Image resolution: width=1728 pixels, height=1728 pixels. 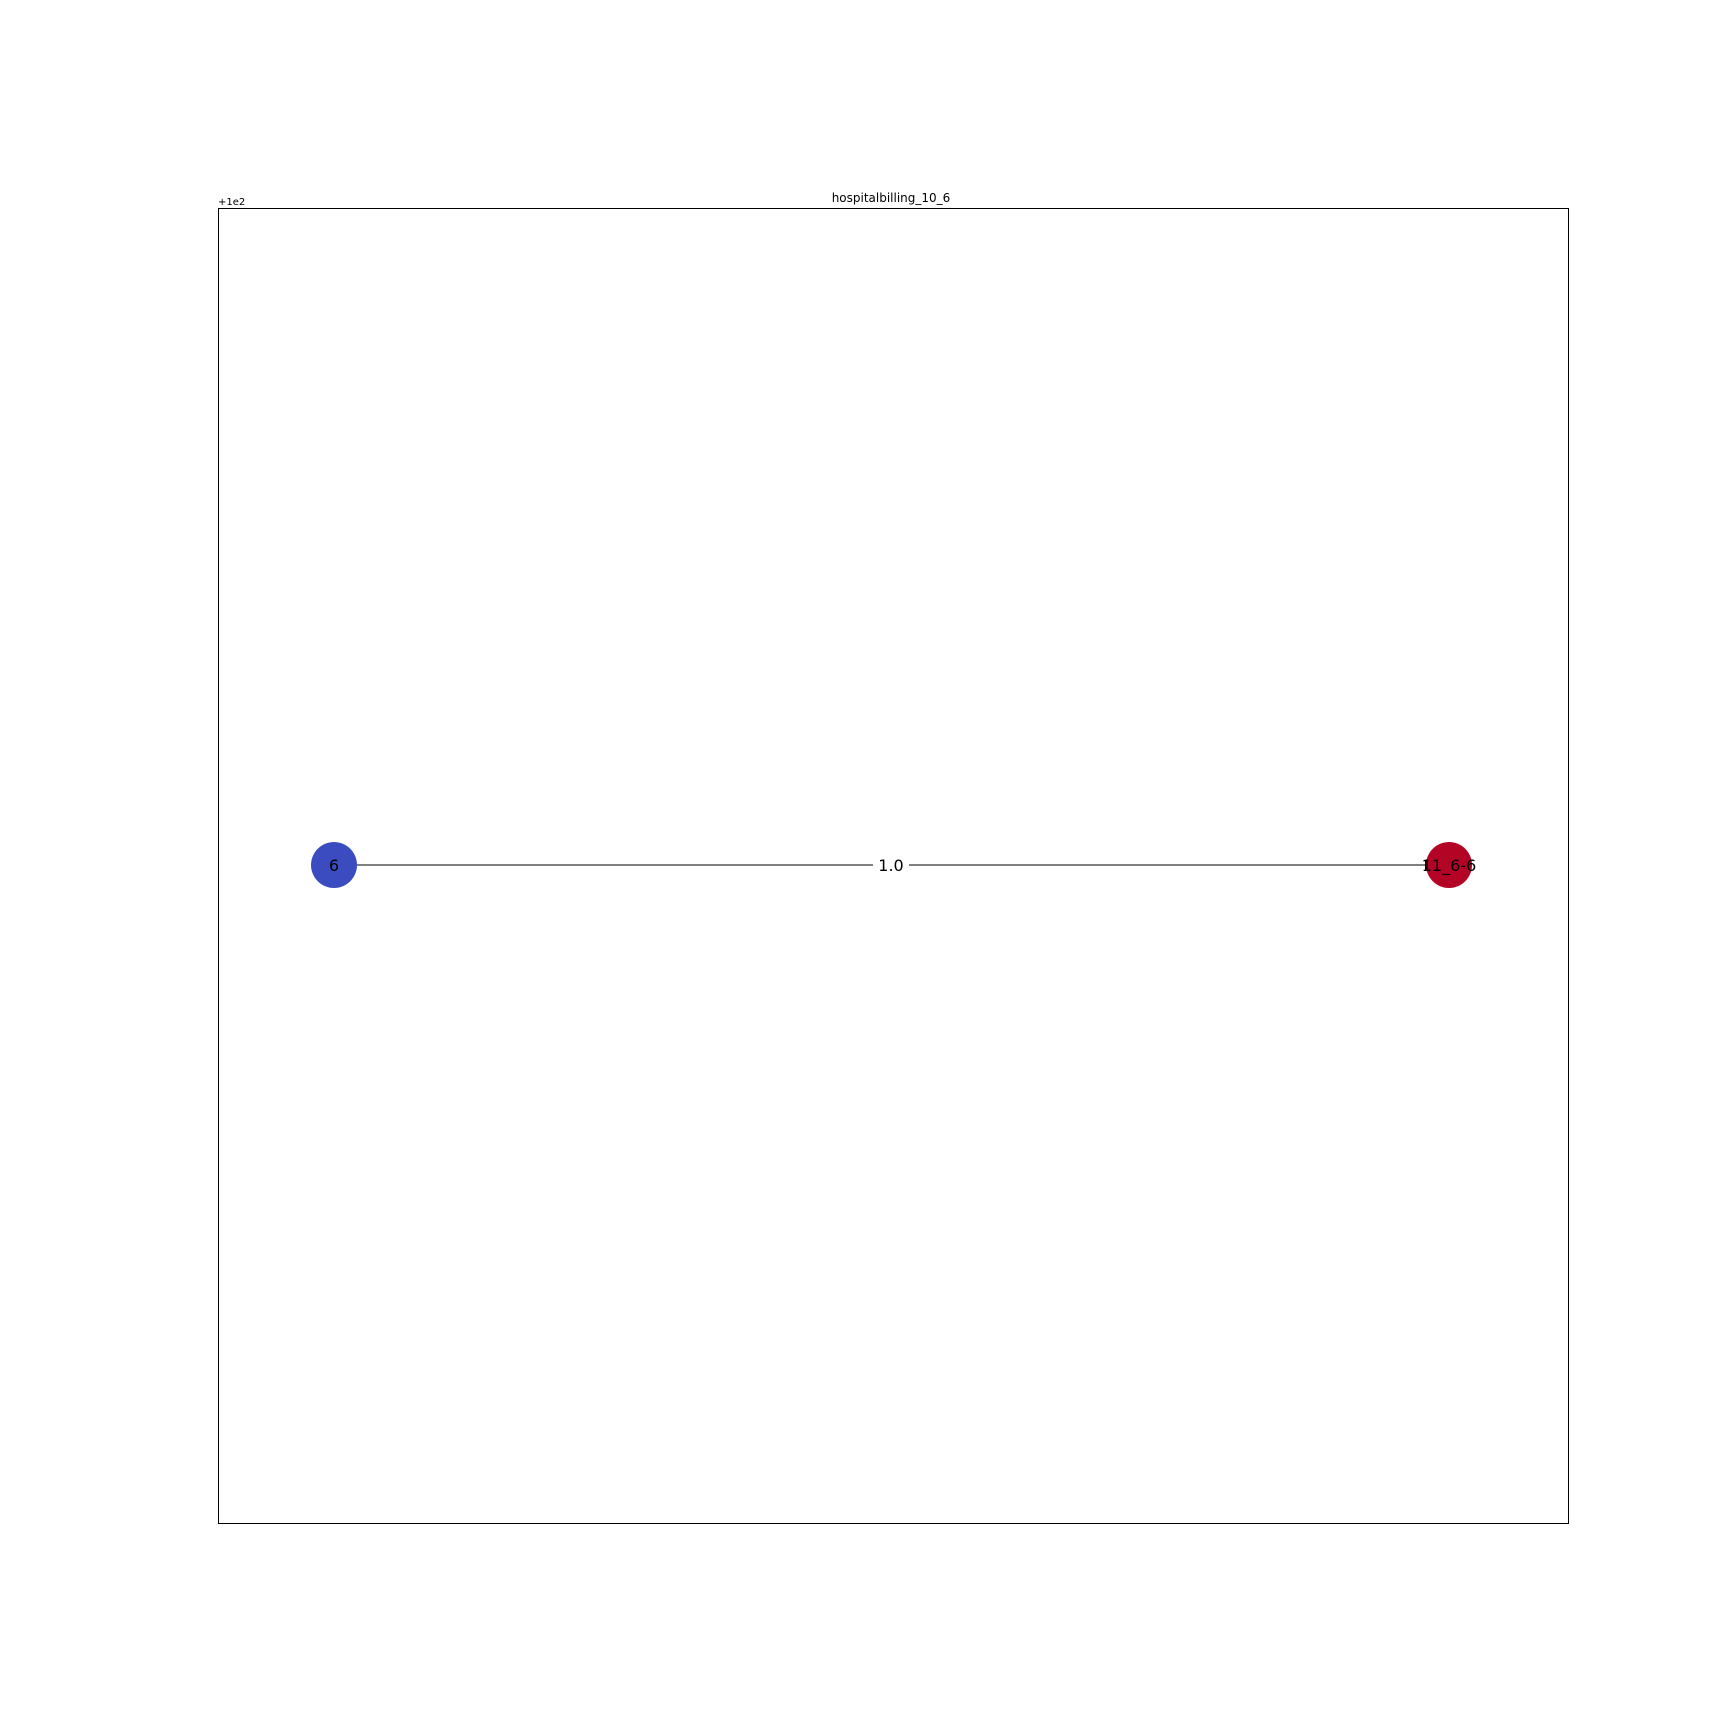 What do you see at coordinates (231, 202) in the screenshot?
I see `axis-offset-label: +1e2` at bounding box center [231, 202].